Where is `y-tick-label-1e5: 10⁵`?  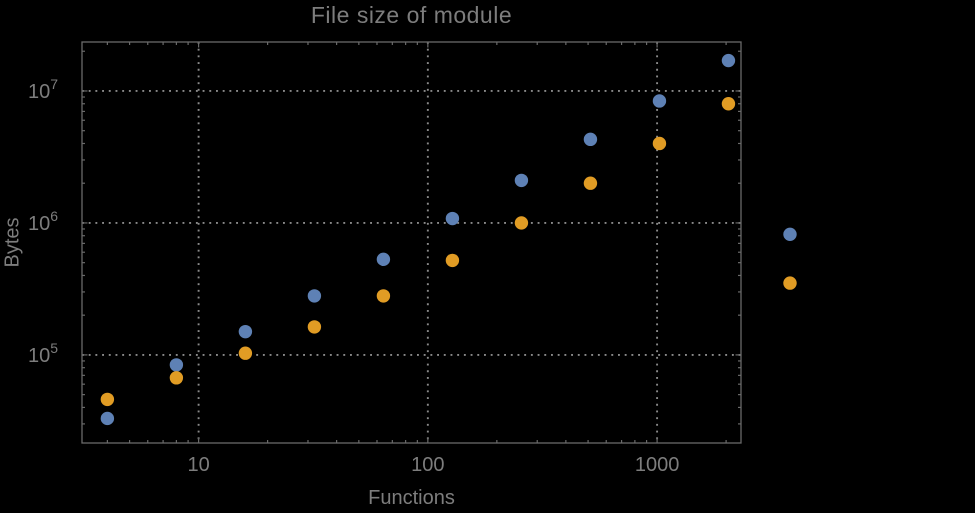 y-tick-label-1e5: 10⁵ is located at coordinates (43, 353).